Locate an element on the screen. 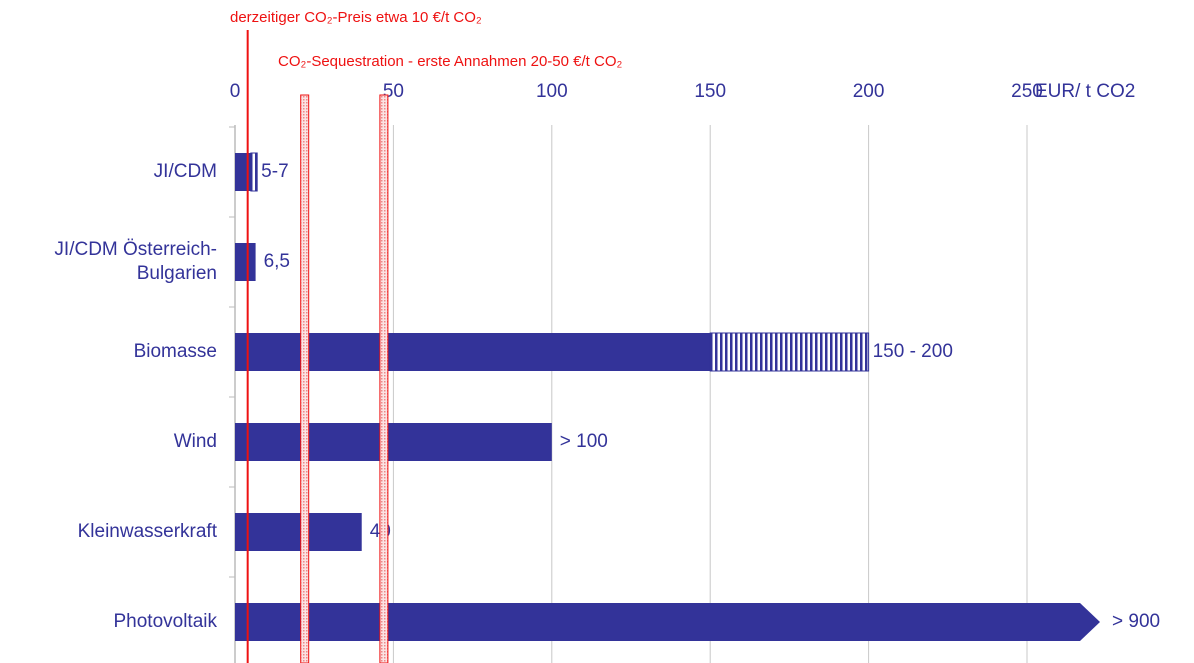 The image size is (1194, 663). x-tick-label: 250 is located at coordinates (1027, 91).